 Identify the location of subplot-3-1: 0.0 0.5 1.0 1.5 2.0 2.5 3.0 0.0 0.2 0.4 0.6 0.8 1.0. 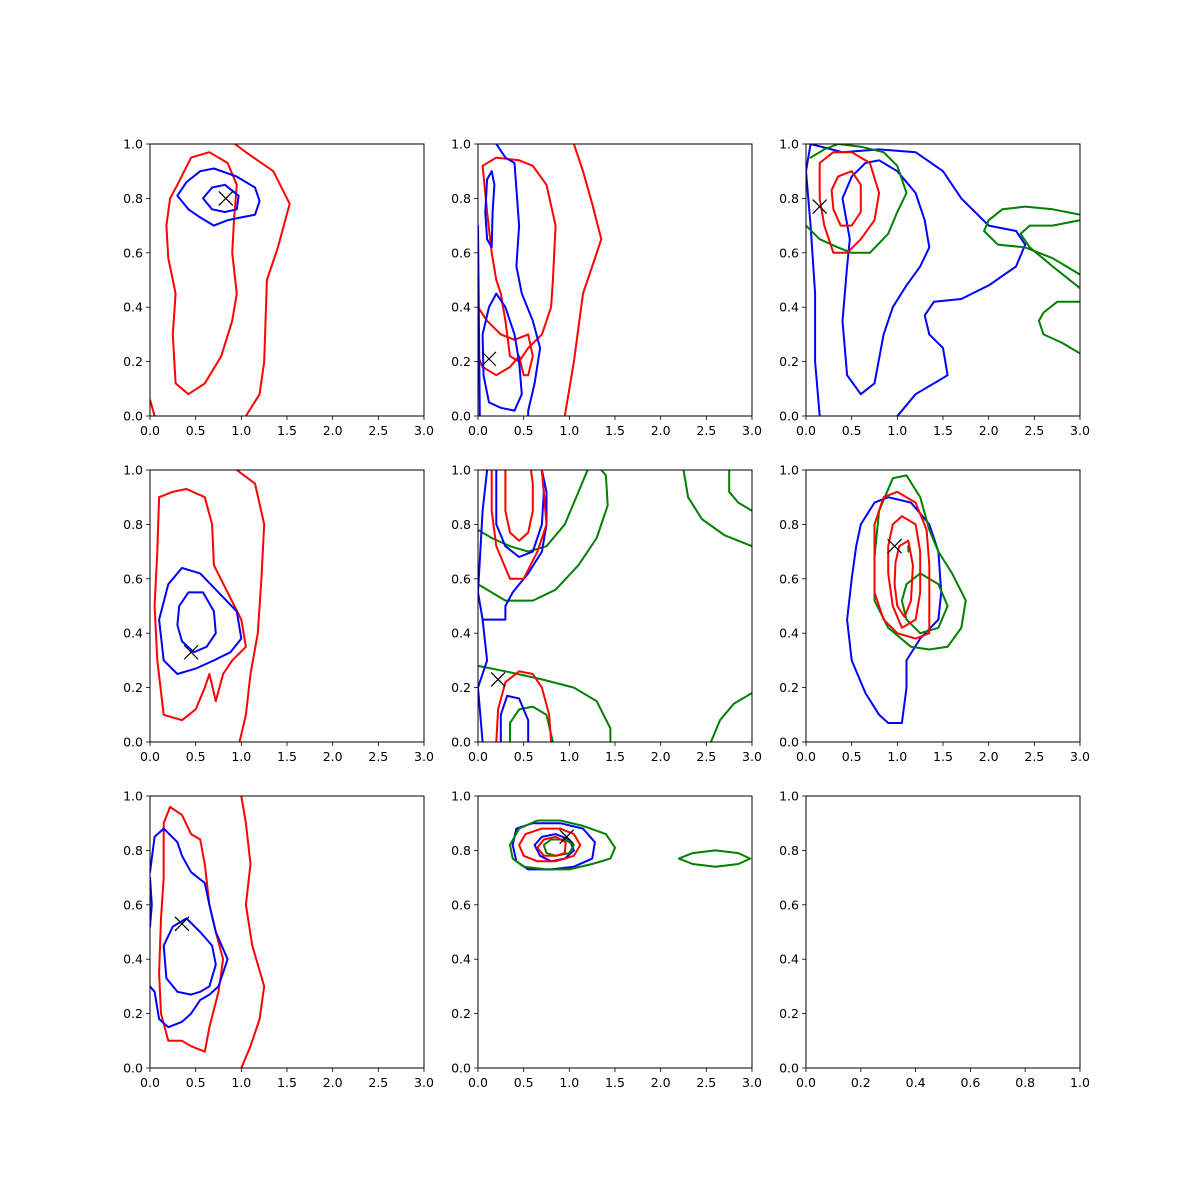
(278, 940).